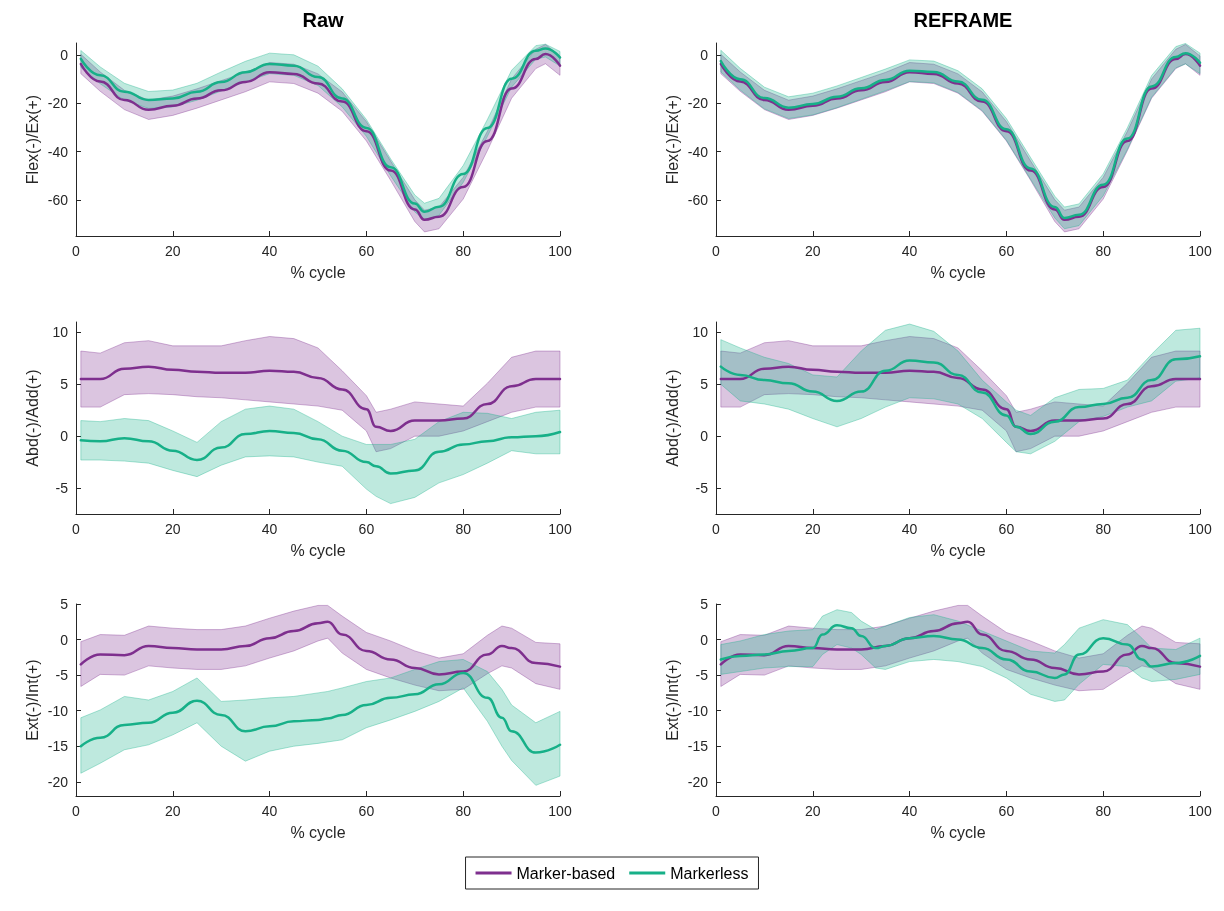 The height and width of the screenshot is (911, 1224). Describe the element at coordinates (566, 873) in the screenshot. I see `legend-label: Marker-based` at that location.